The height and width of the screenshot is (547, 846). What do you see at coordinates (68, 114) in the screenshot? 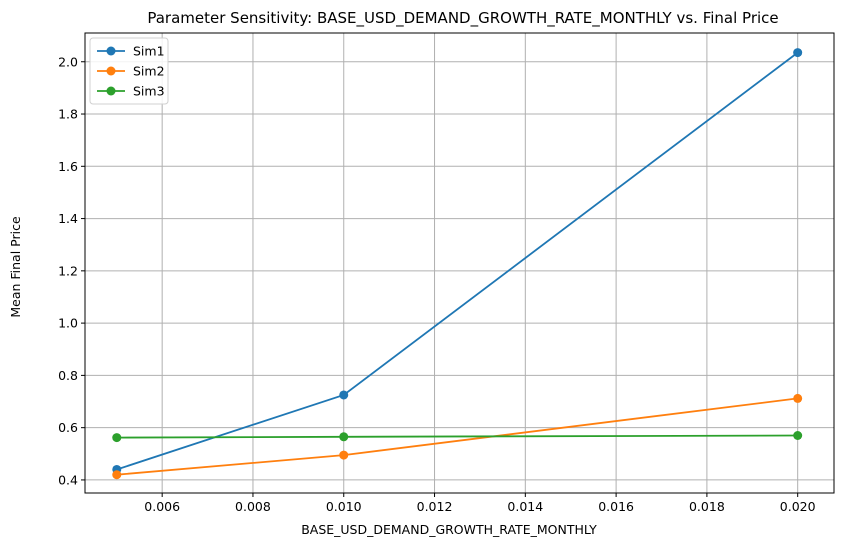
I see `y-tick-label: 1.8` at bounding box center [68, 114].